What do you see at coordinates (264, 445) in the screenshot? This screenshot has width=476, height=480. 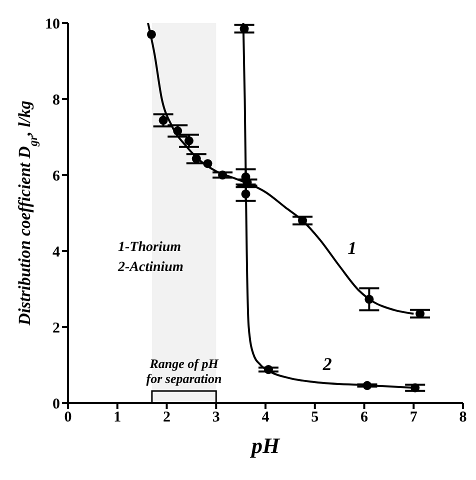 I see `x-axis-title: pH` at bounding box center [264, 445].